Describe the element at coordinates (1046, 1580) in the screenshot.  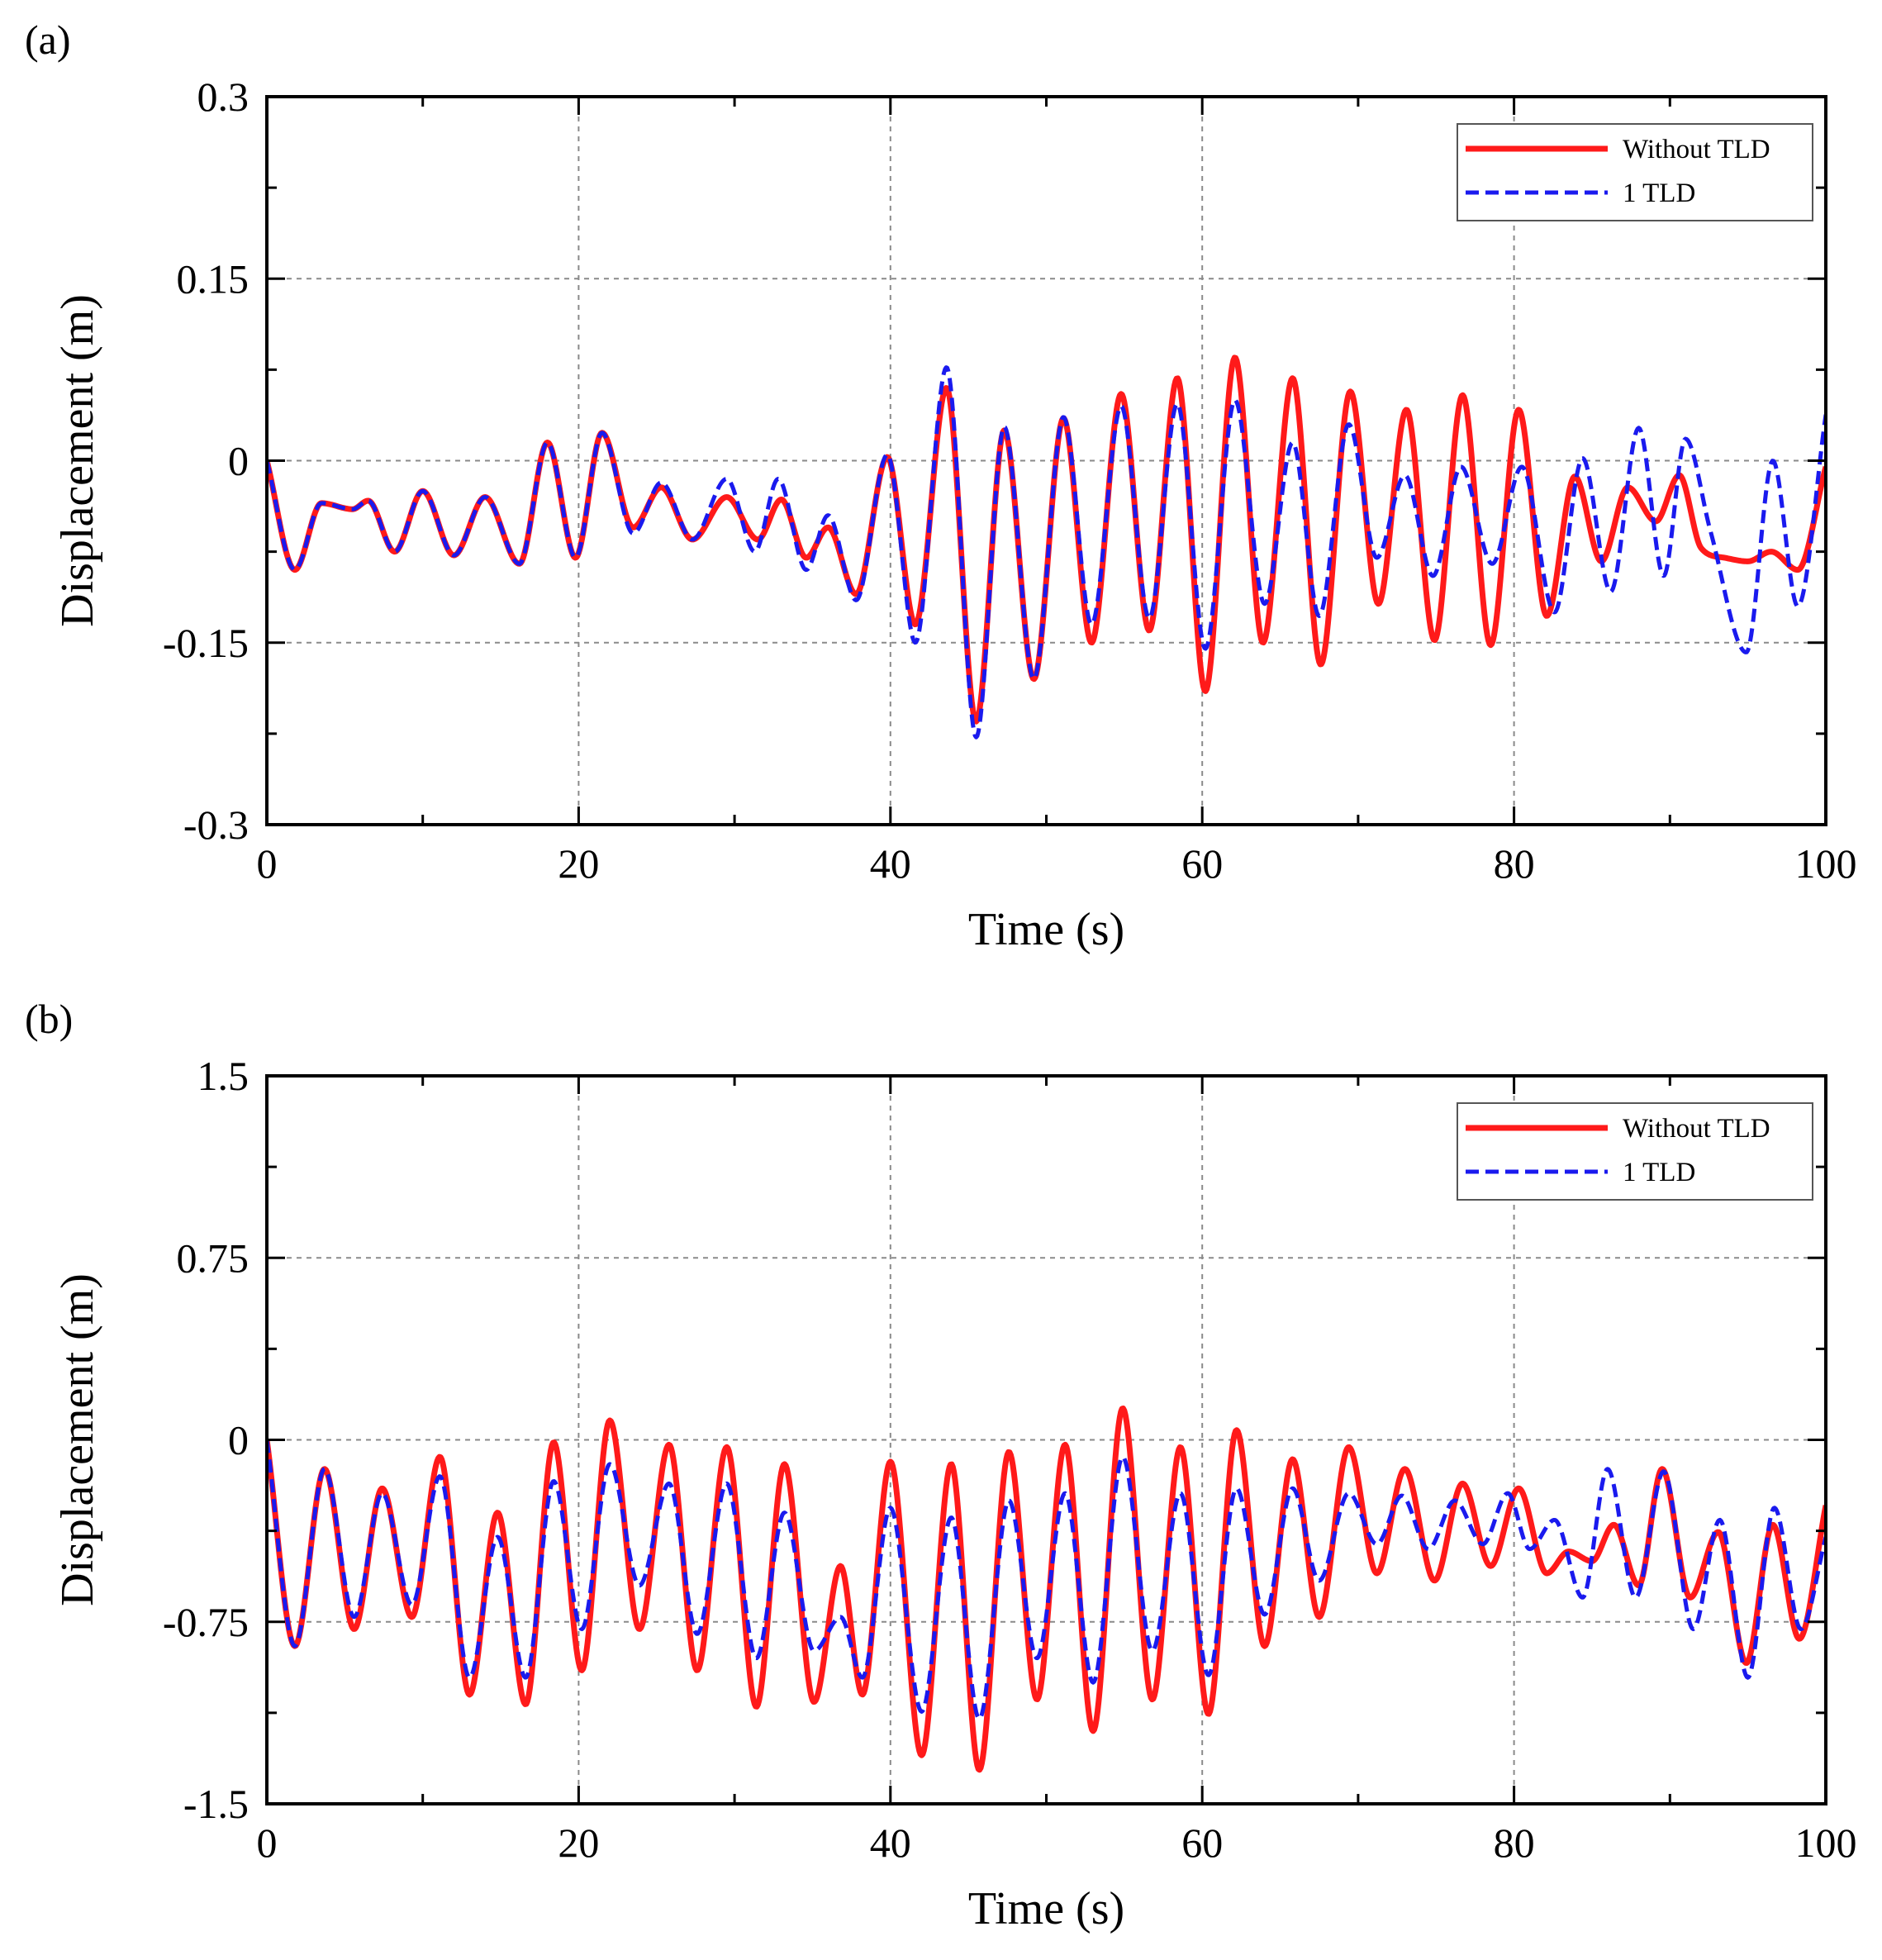
I see `series-line-1-tld` at that location.